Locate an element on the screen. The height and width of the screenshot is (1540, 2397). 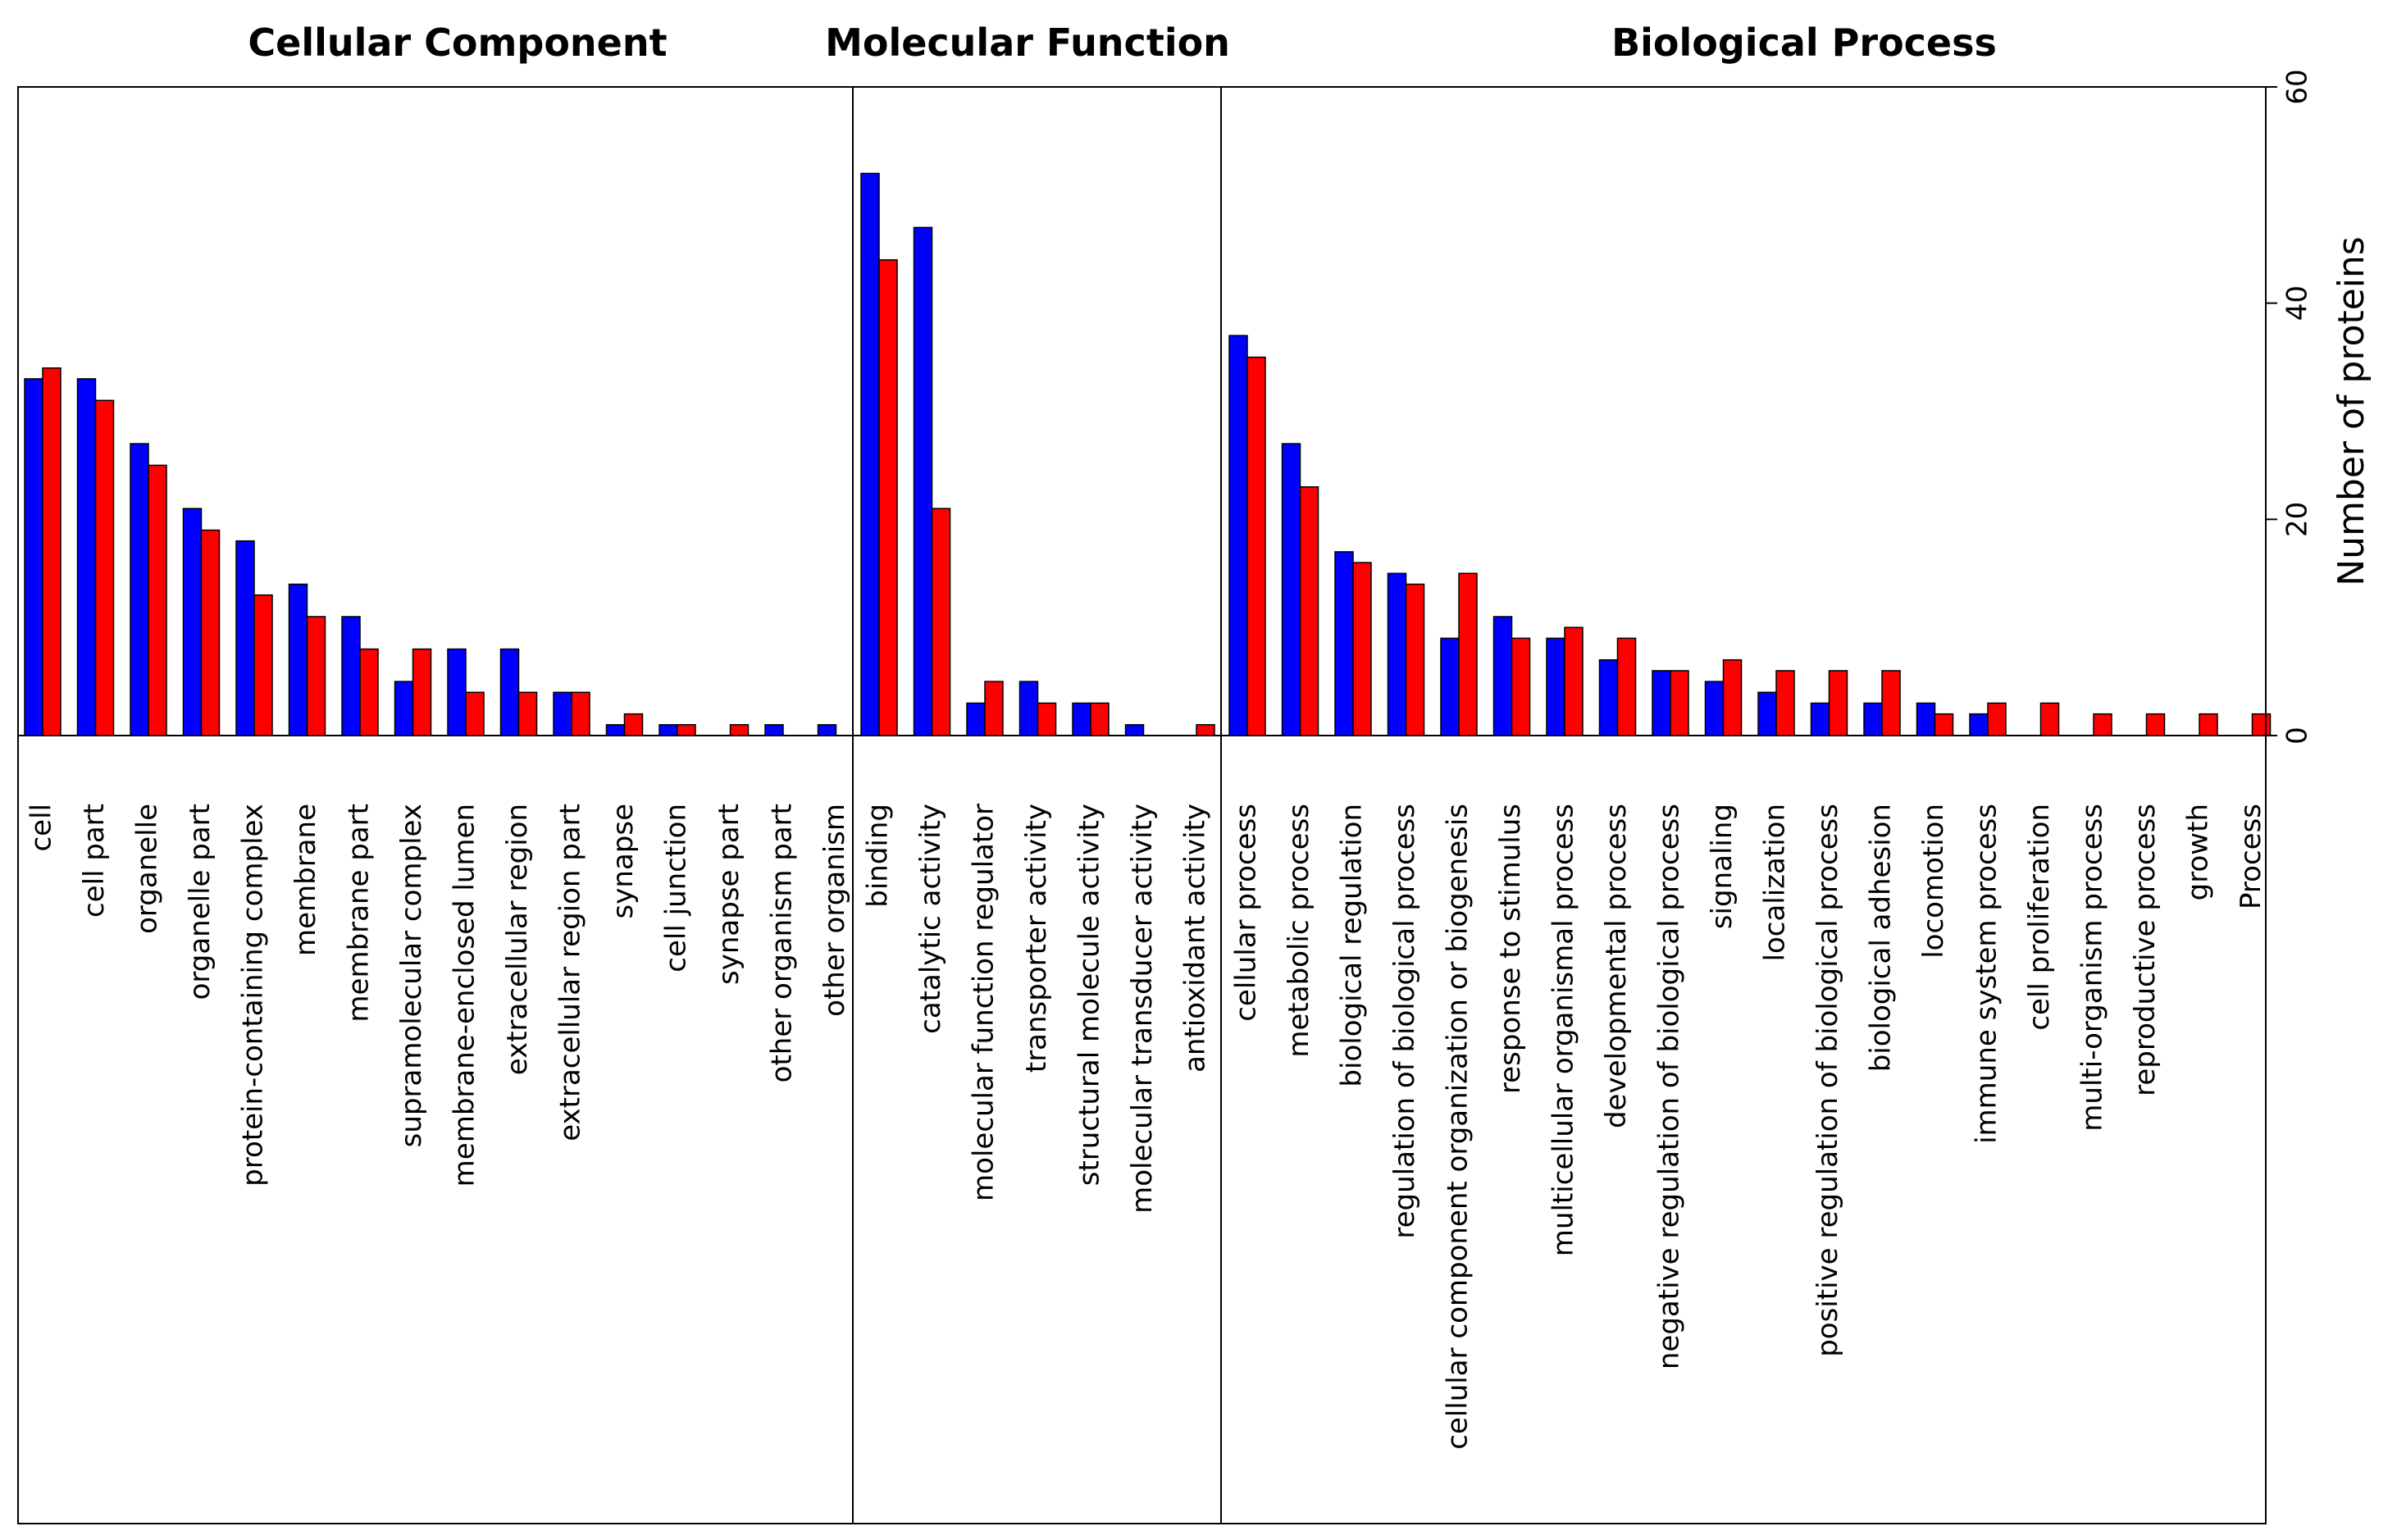
category-label: reproductive process is located at coordinates (2146, 950).